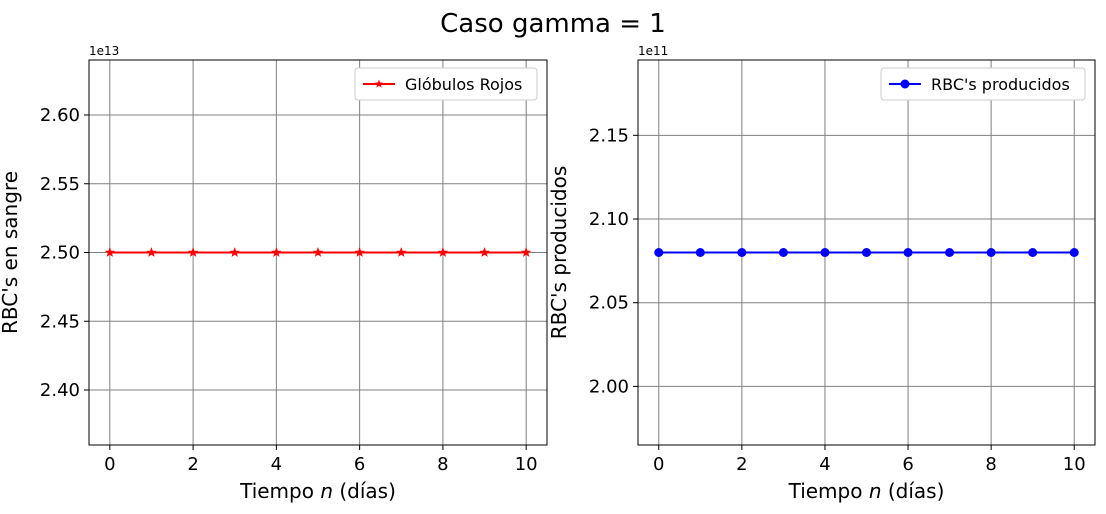 Image resolution: width=1106 pixels, height=514 pixels. Describe the element at coordinates (559, 253) in the screenshot. I see `y-axis-label: RBC's producidos` at that location.